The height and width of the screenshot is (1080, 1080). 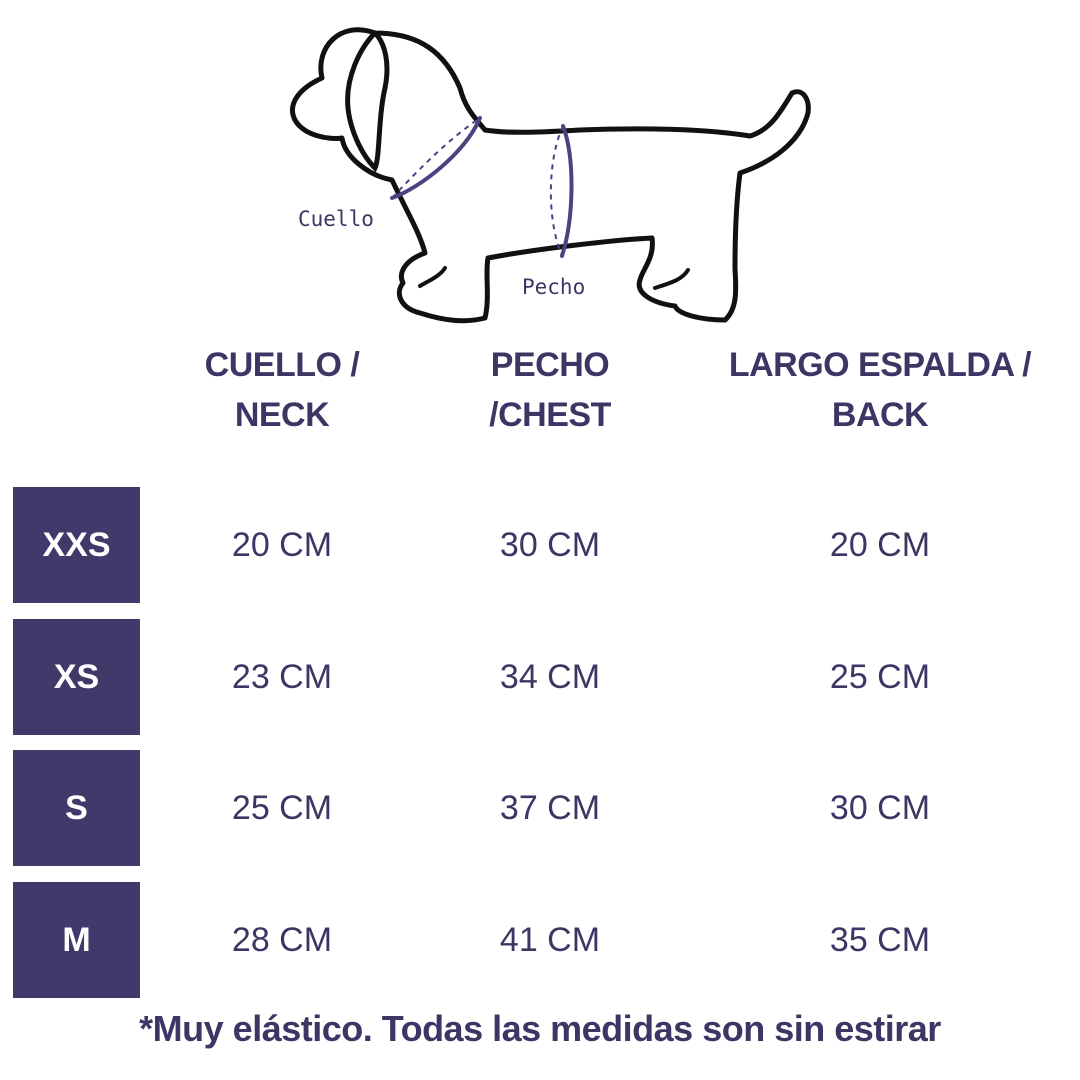 What do you see at coordinates (336, 219) in the screenshot?
I see `neck-label: Cuello` at bounding box center [336, 219].